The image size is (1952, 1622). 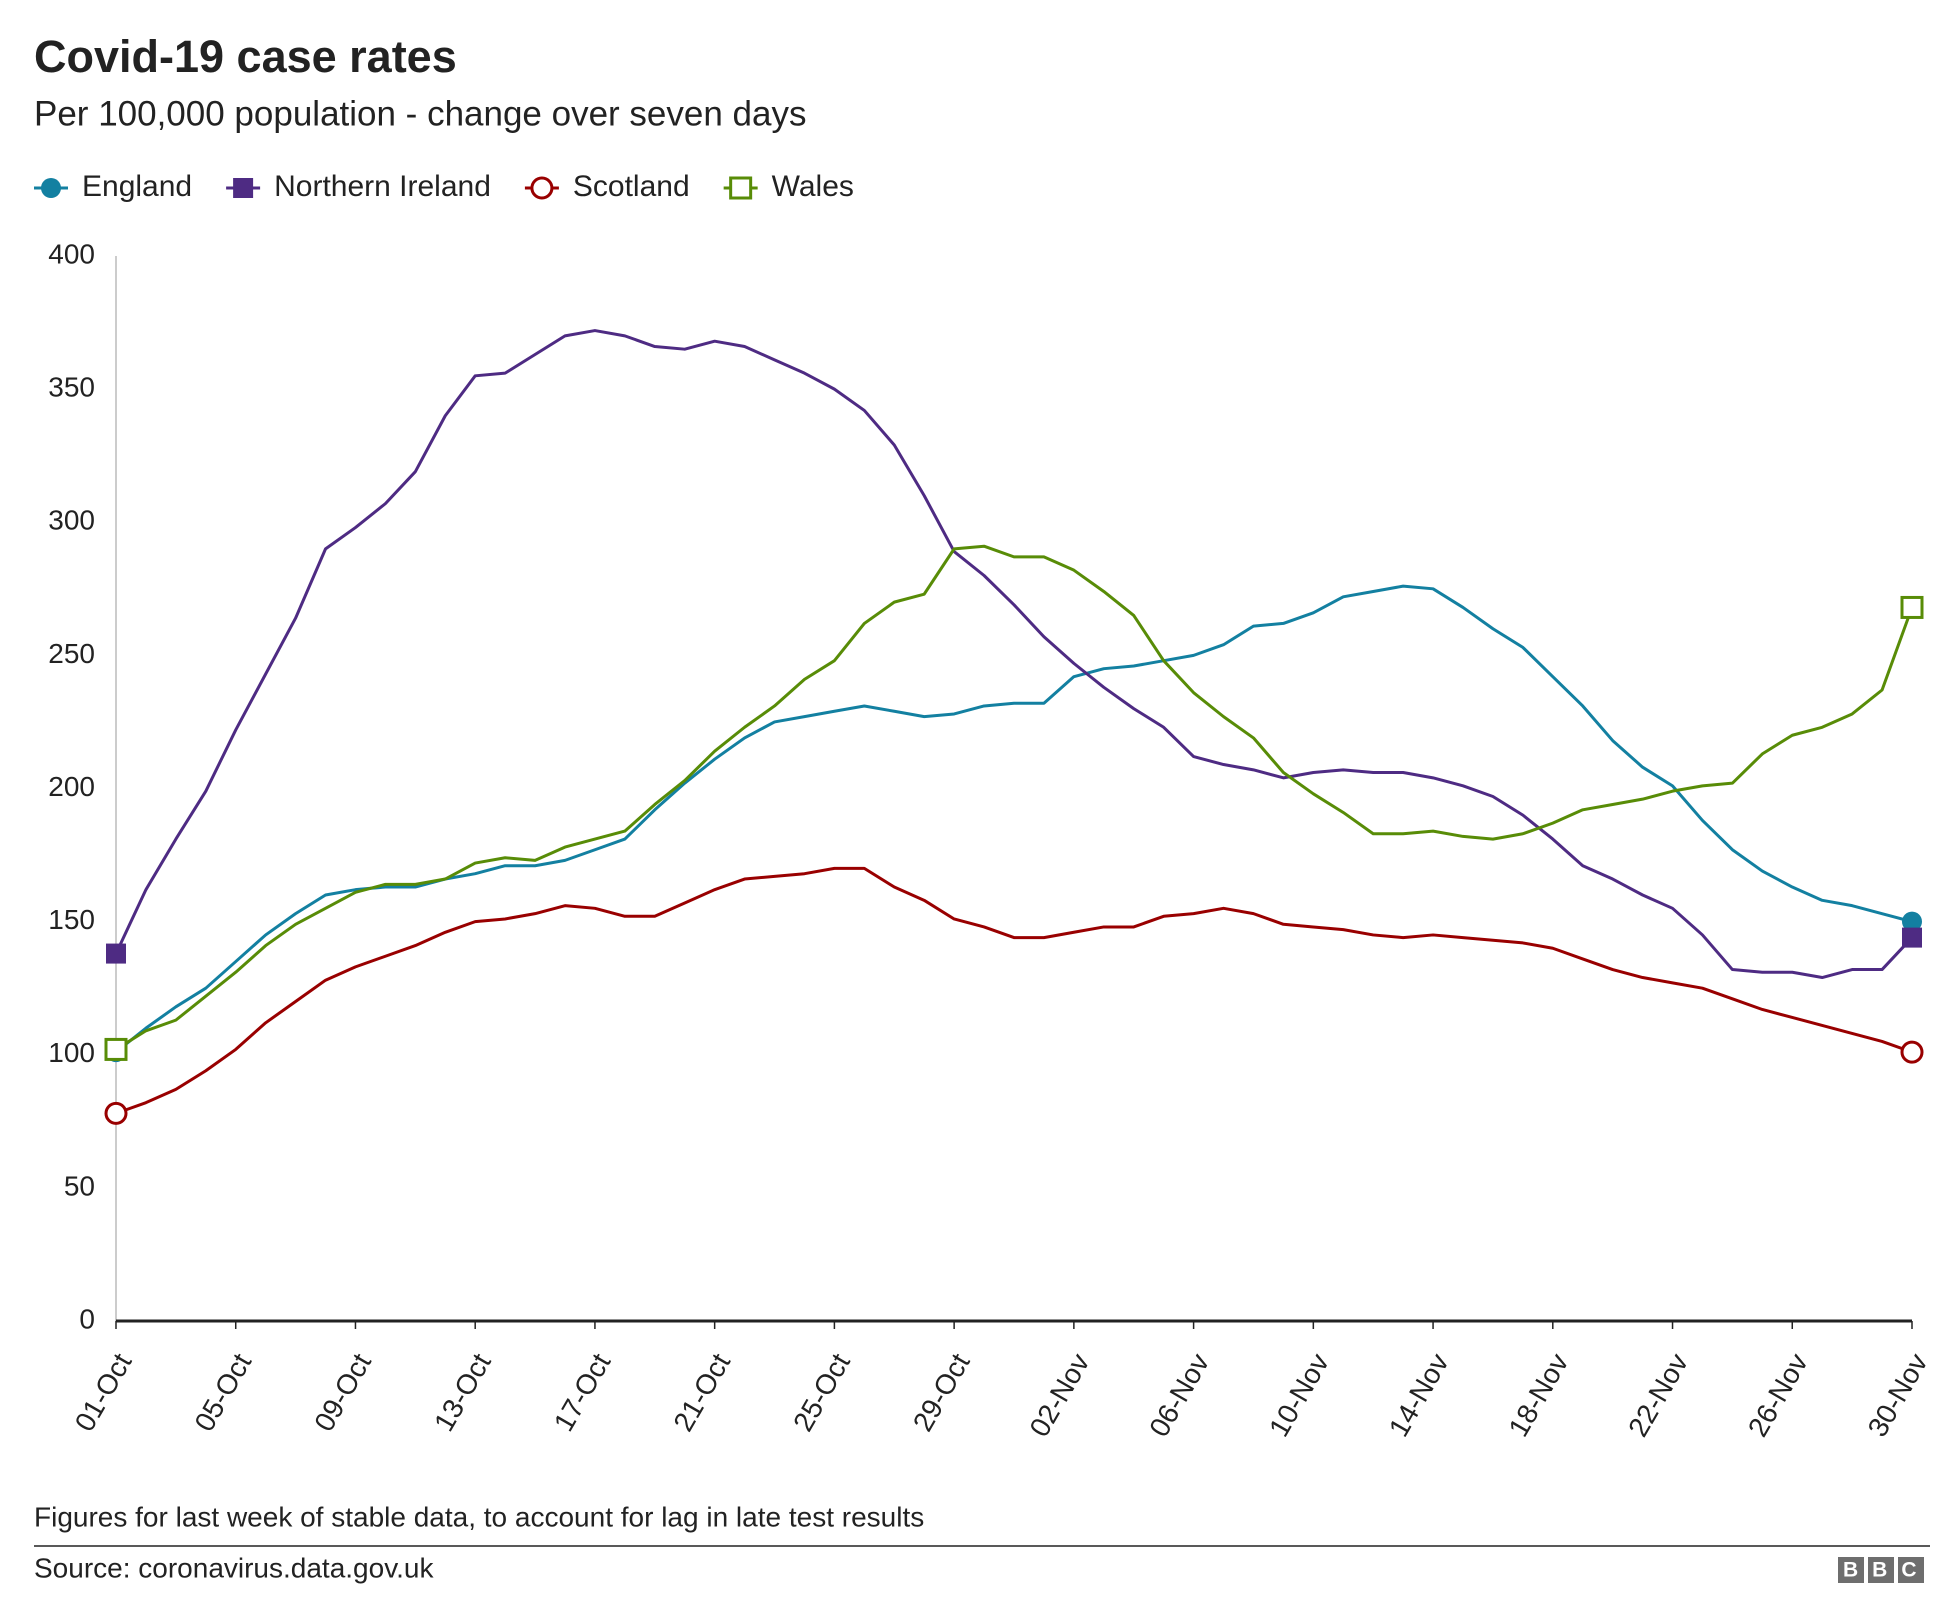 What do you see at coordinates (234, 1567) in the screenshot?
I see `source: Source: coronavirus.data.gov.uk` at bounding box center [234, 1567].